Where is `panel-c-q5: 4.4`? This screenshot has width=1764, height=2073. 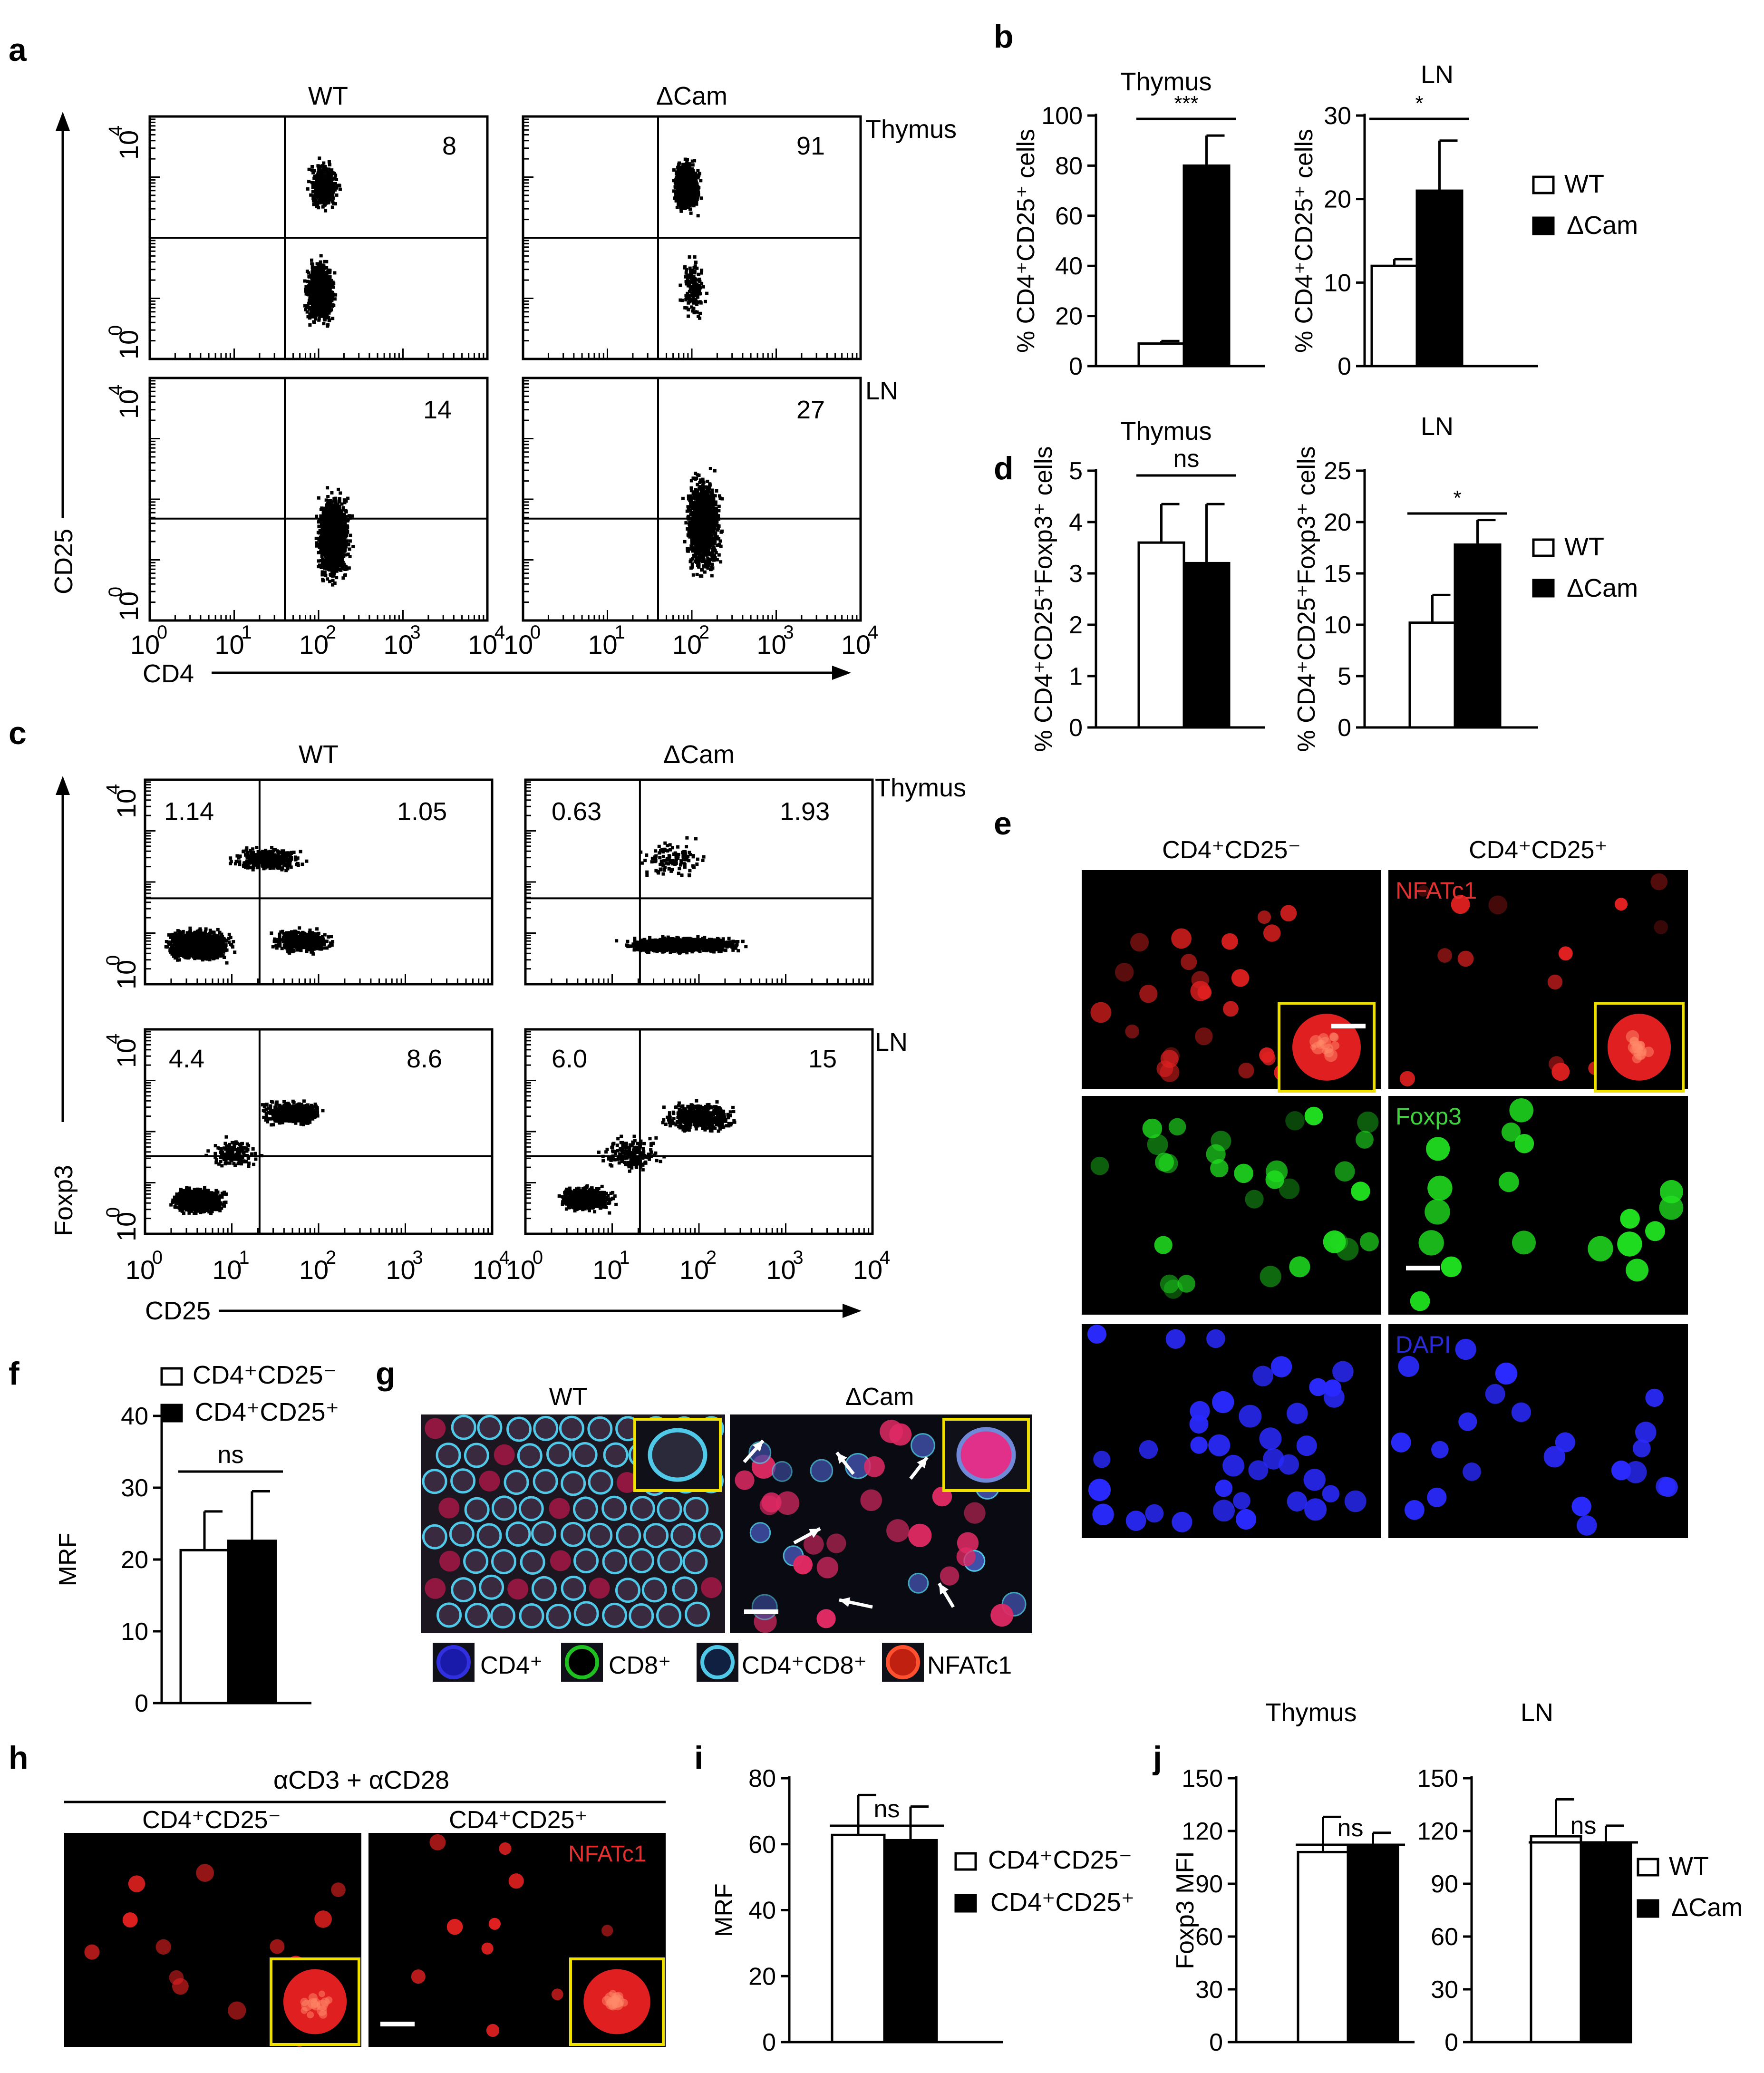
panel-c-q5: 4.4 is located at coordinates (186, 1059).